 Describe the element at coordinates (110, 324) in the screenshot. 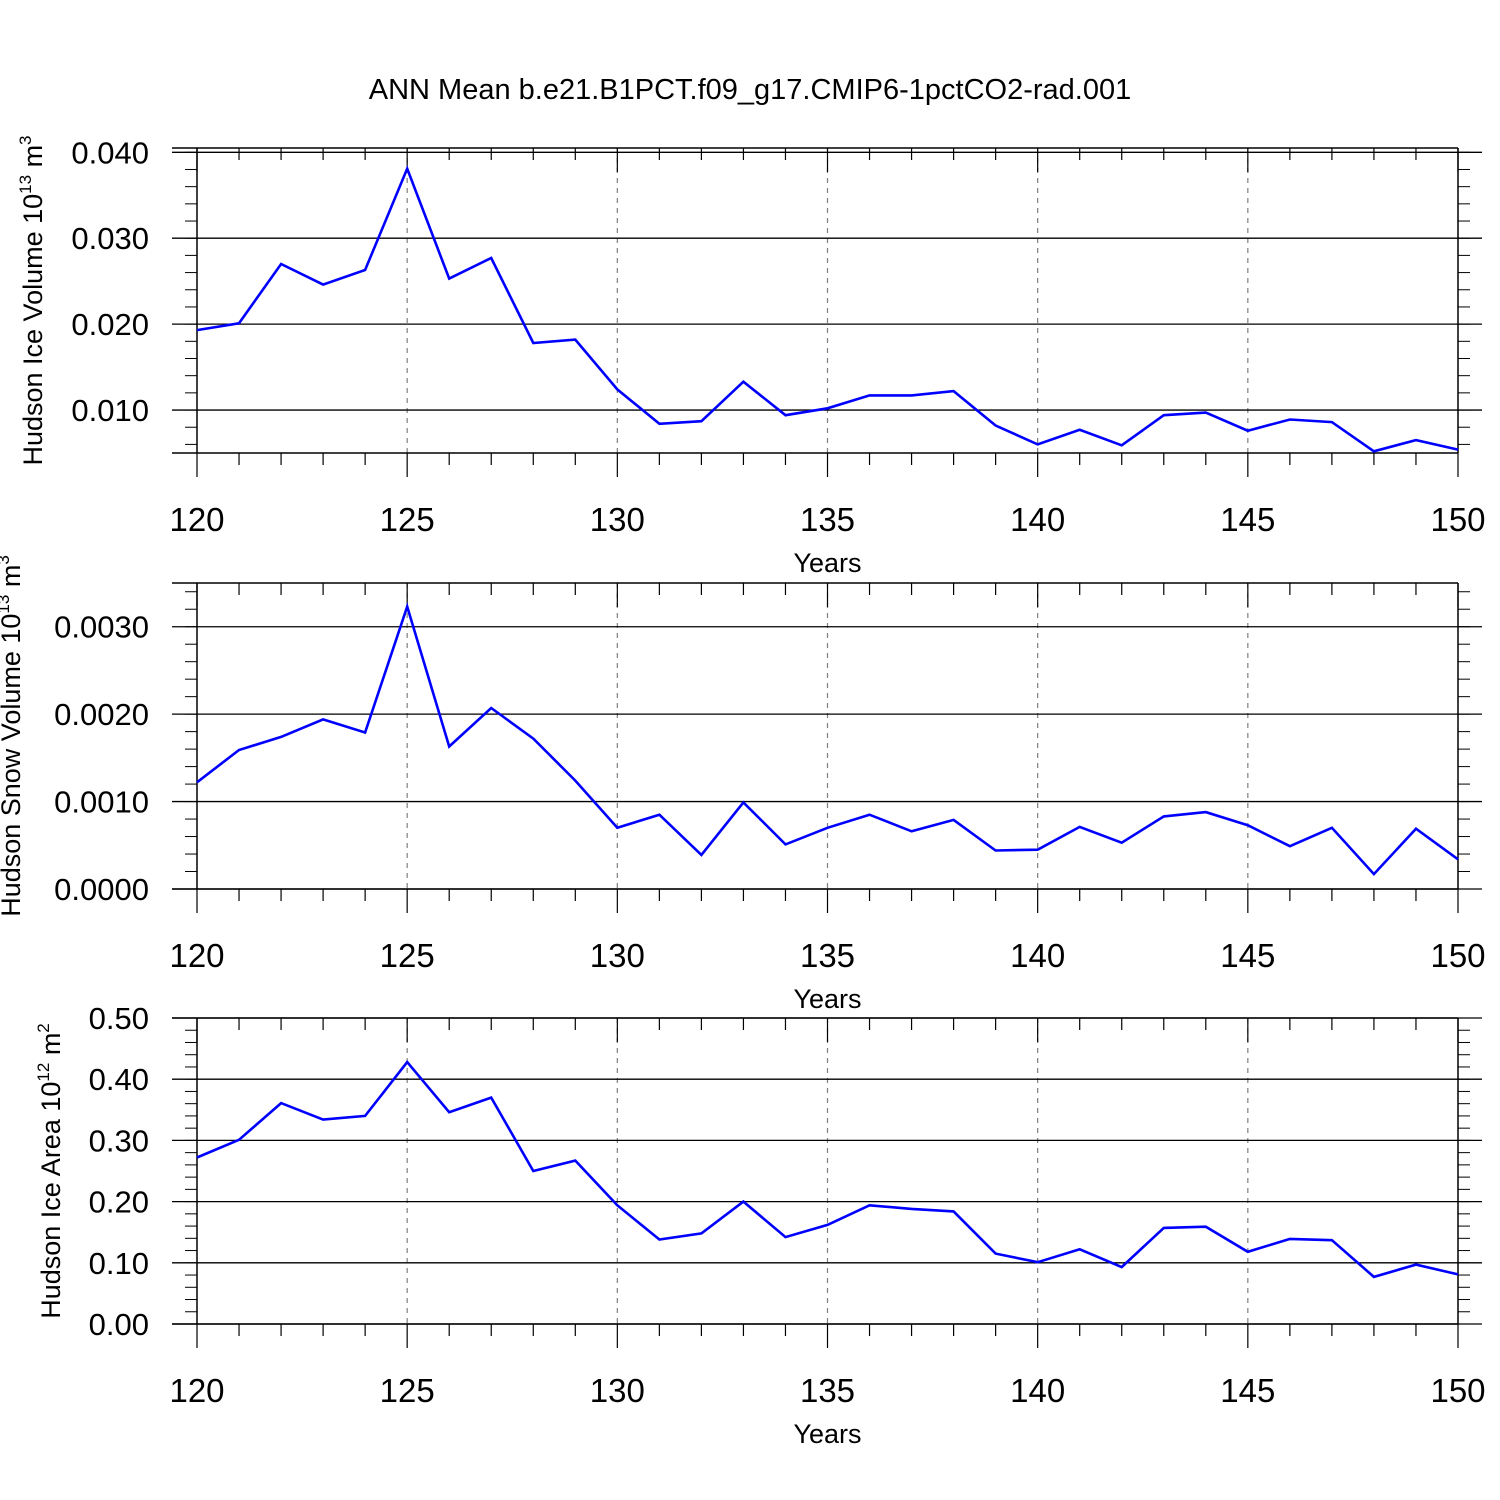

I see `y-tick-label: 0.020` at that location.